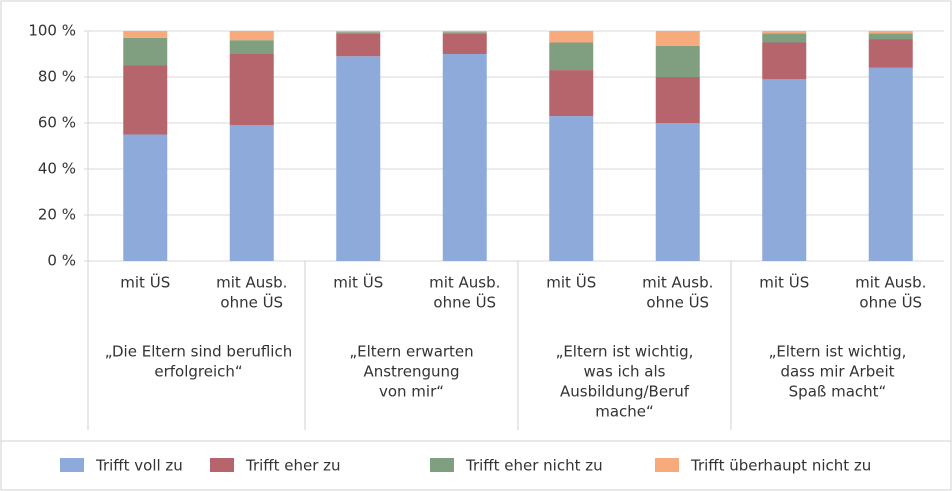 Image resolution: width=952 pixels, height=491 pixels. I want to click on group-label: von mir“, so click(411, 392).